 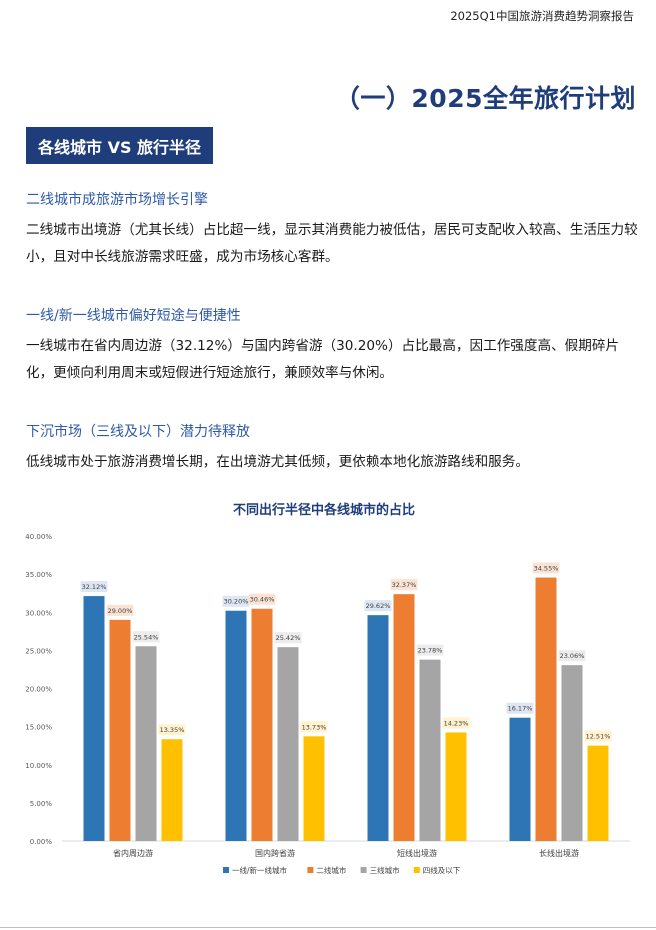 I want to click on subsection-badge: 各线城市 VS 旅行半径, so click(x=120, y=145).